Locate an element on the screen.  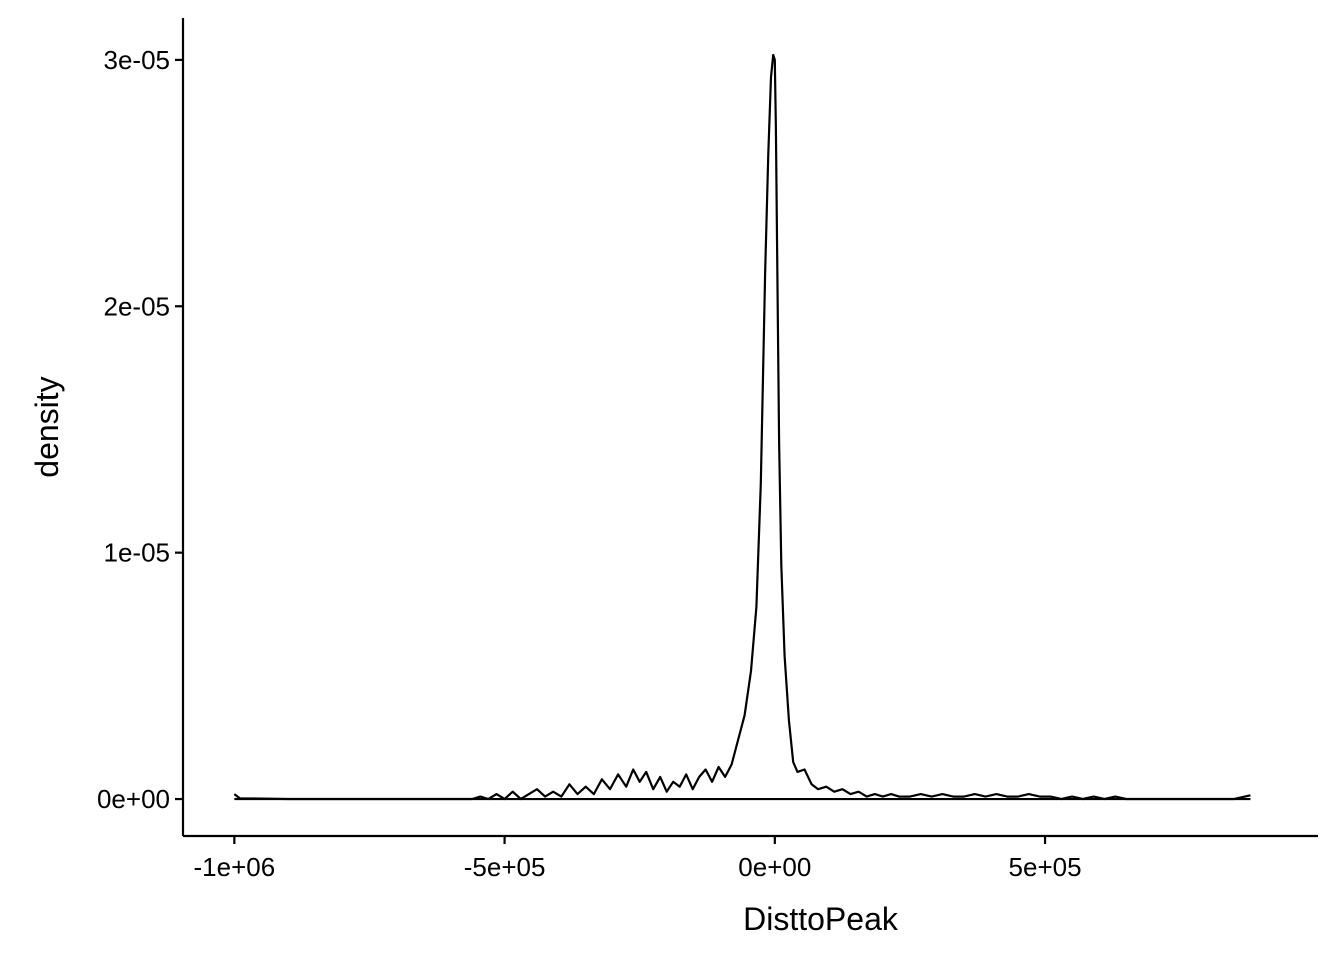
x-axis-ticks: -1e+06 -5e+05 0e+00 5e+05 is located at coordinates (638, 859).